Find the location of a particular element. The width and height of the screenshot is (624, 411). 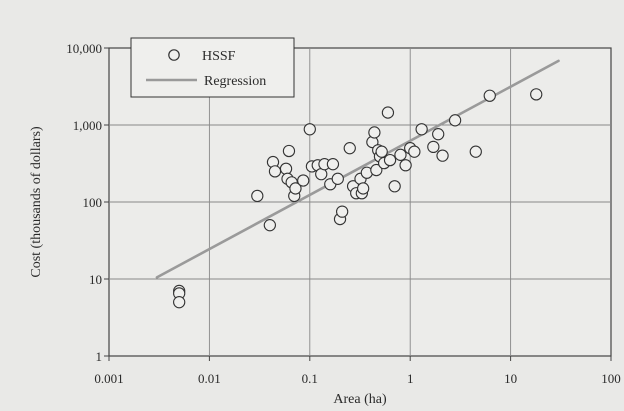

y-axis-title: Cost (thousands of dollars) is located at coordinates (36, 202).